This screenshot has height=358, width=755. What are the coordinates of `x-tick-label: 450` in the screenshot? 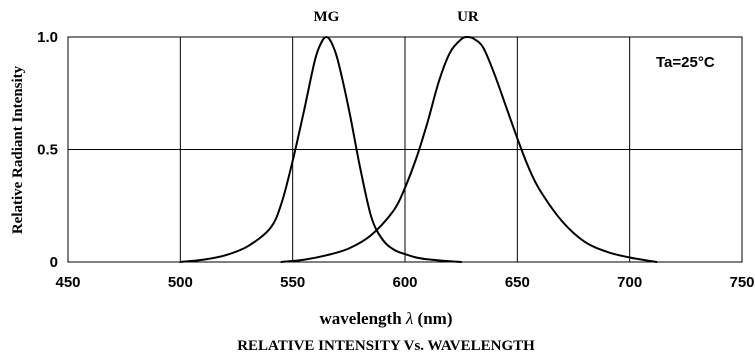 It's located at (67, 282).